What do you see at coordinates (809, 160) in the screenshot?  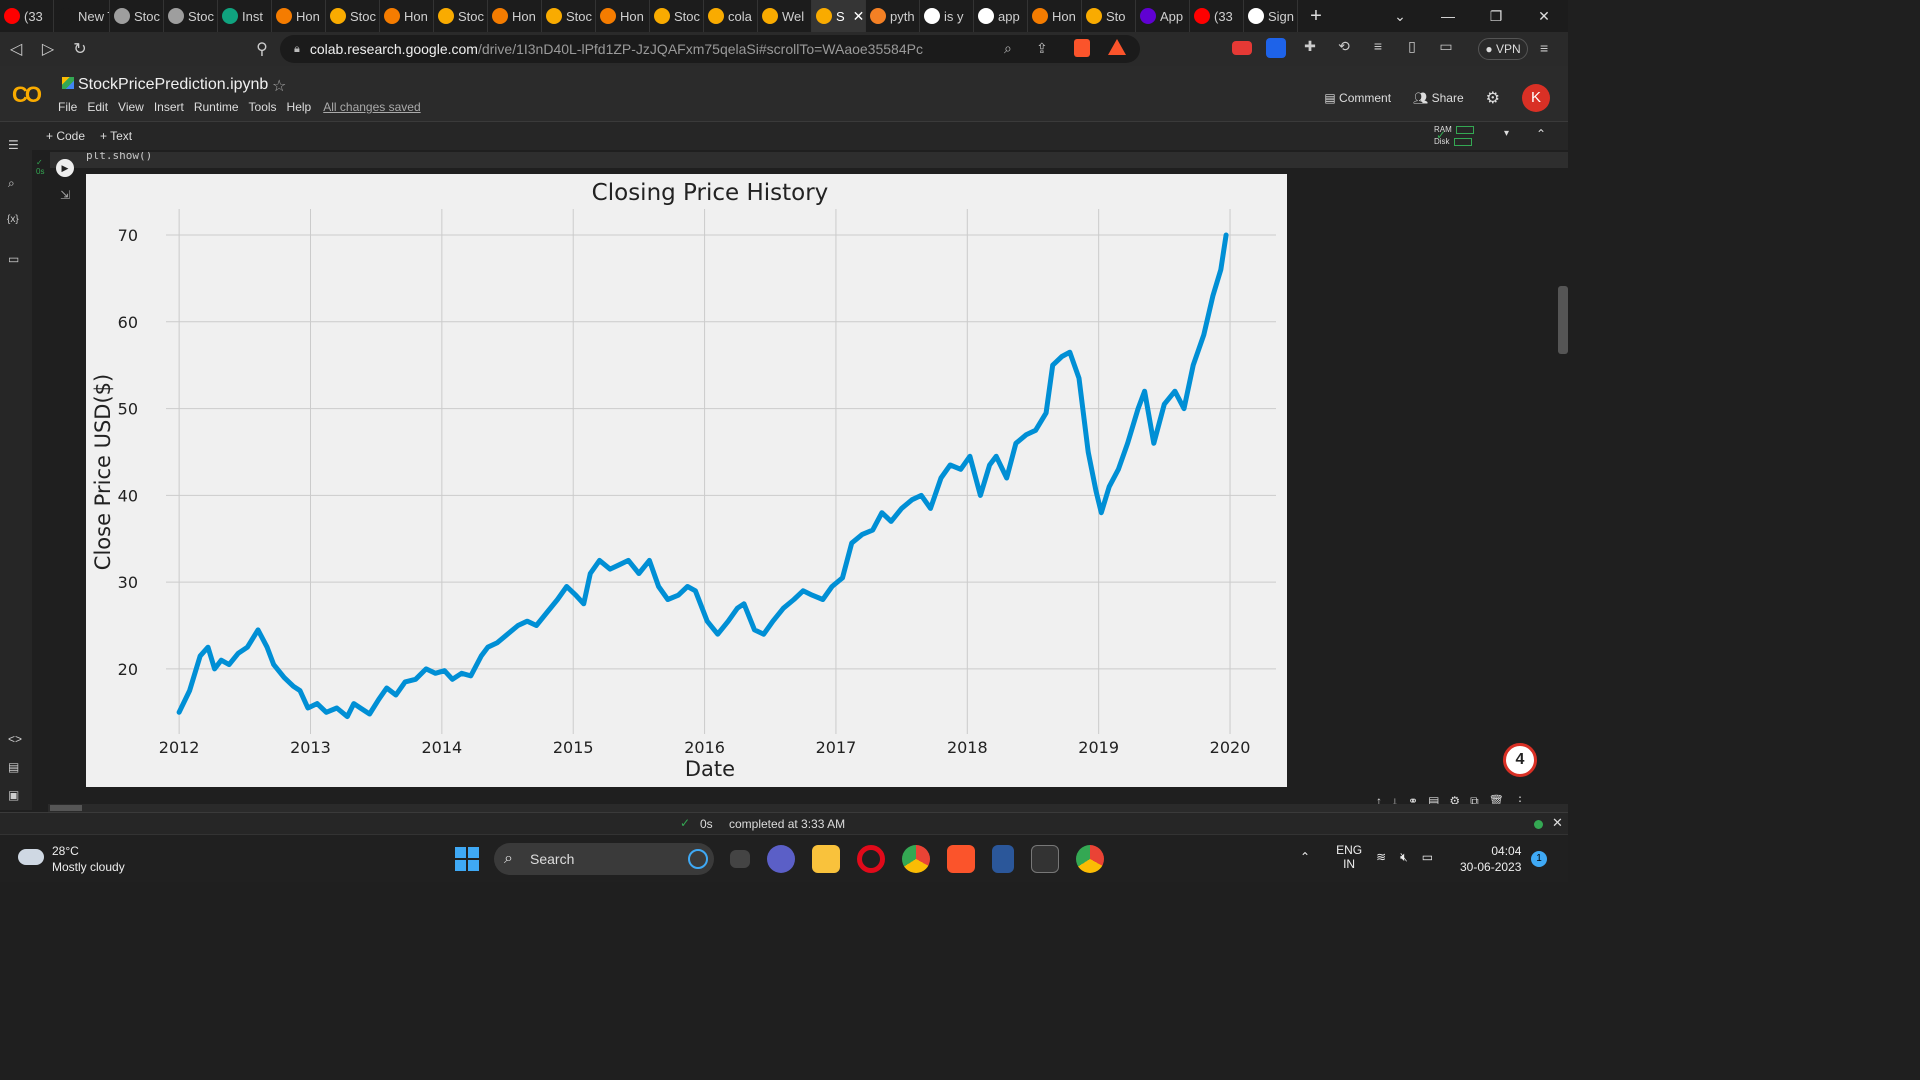 I see `code-cell-tail: plt.show()` at bounding box center [809, 160].